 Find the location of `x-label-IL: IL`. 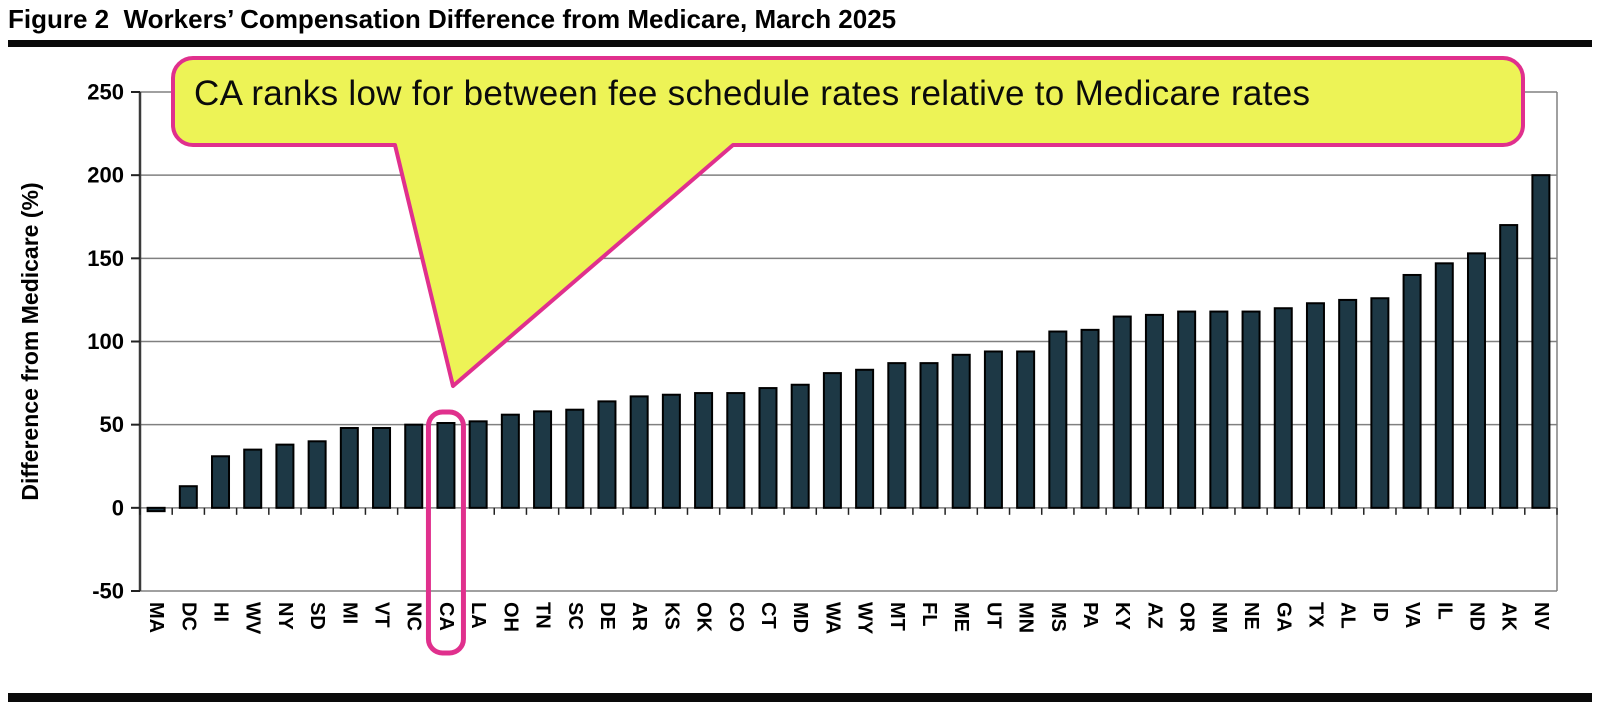

x-label-IL: IL is located at coordinates (1444, 611).